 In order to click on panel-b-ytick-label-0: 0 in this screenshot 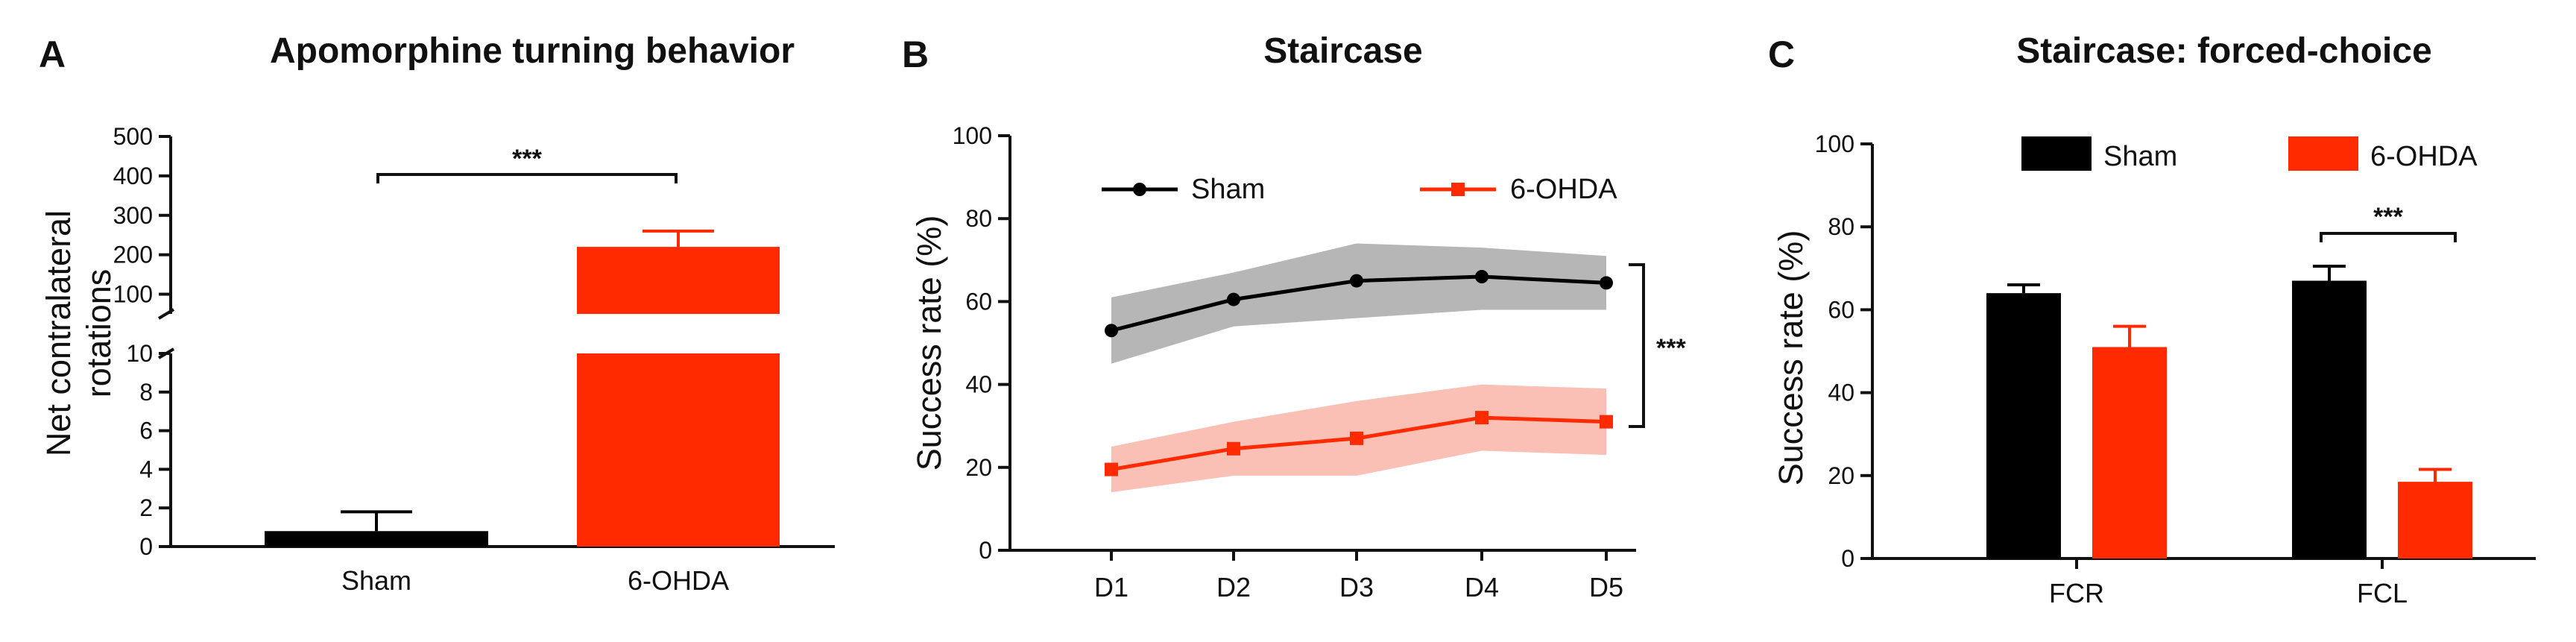, I will do `click(985, 550)`.